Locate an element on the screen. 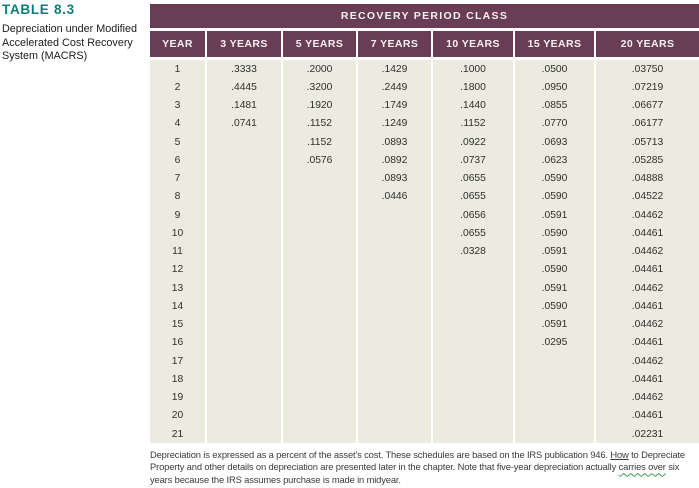 The height and width of the screenshot is (488, 699). table-cell: 20 is located at coordinates (177, 415).